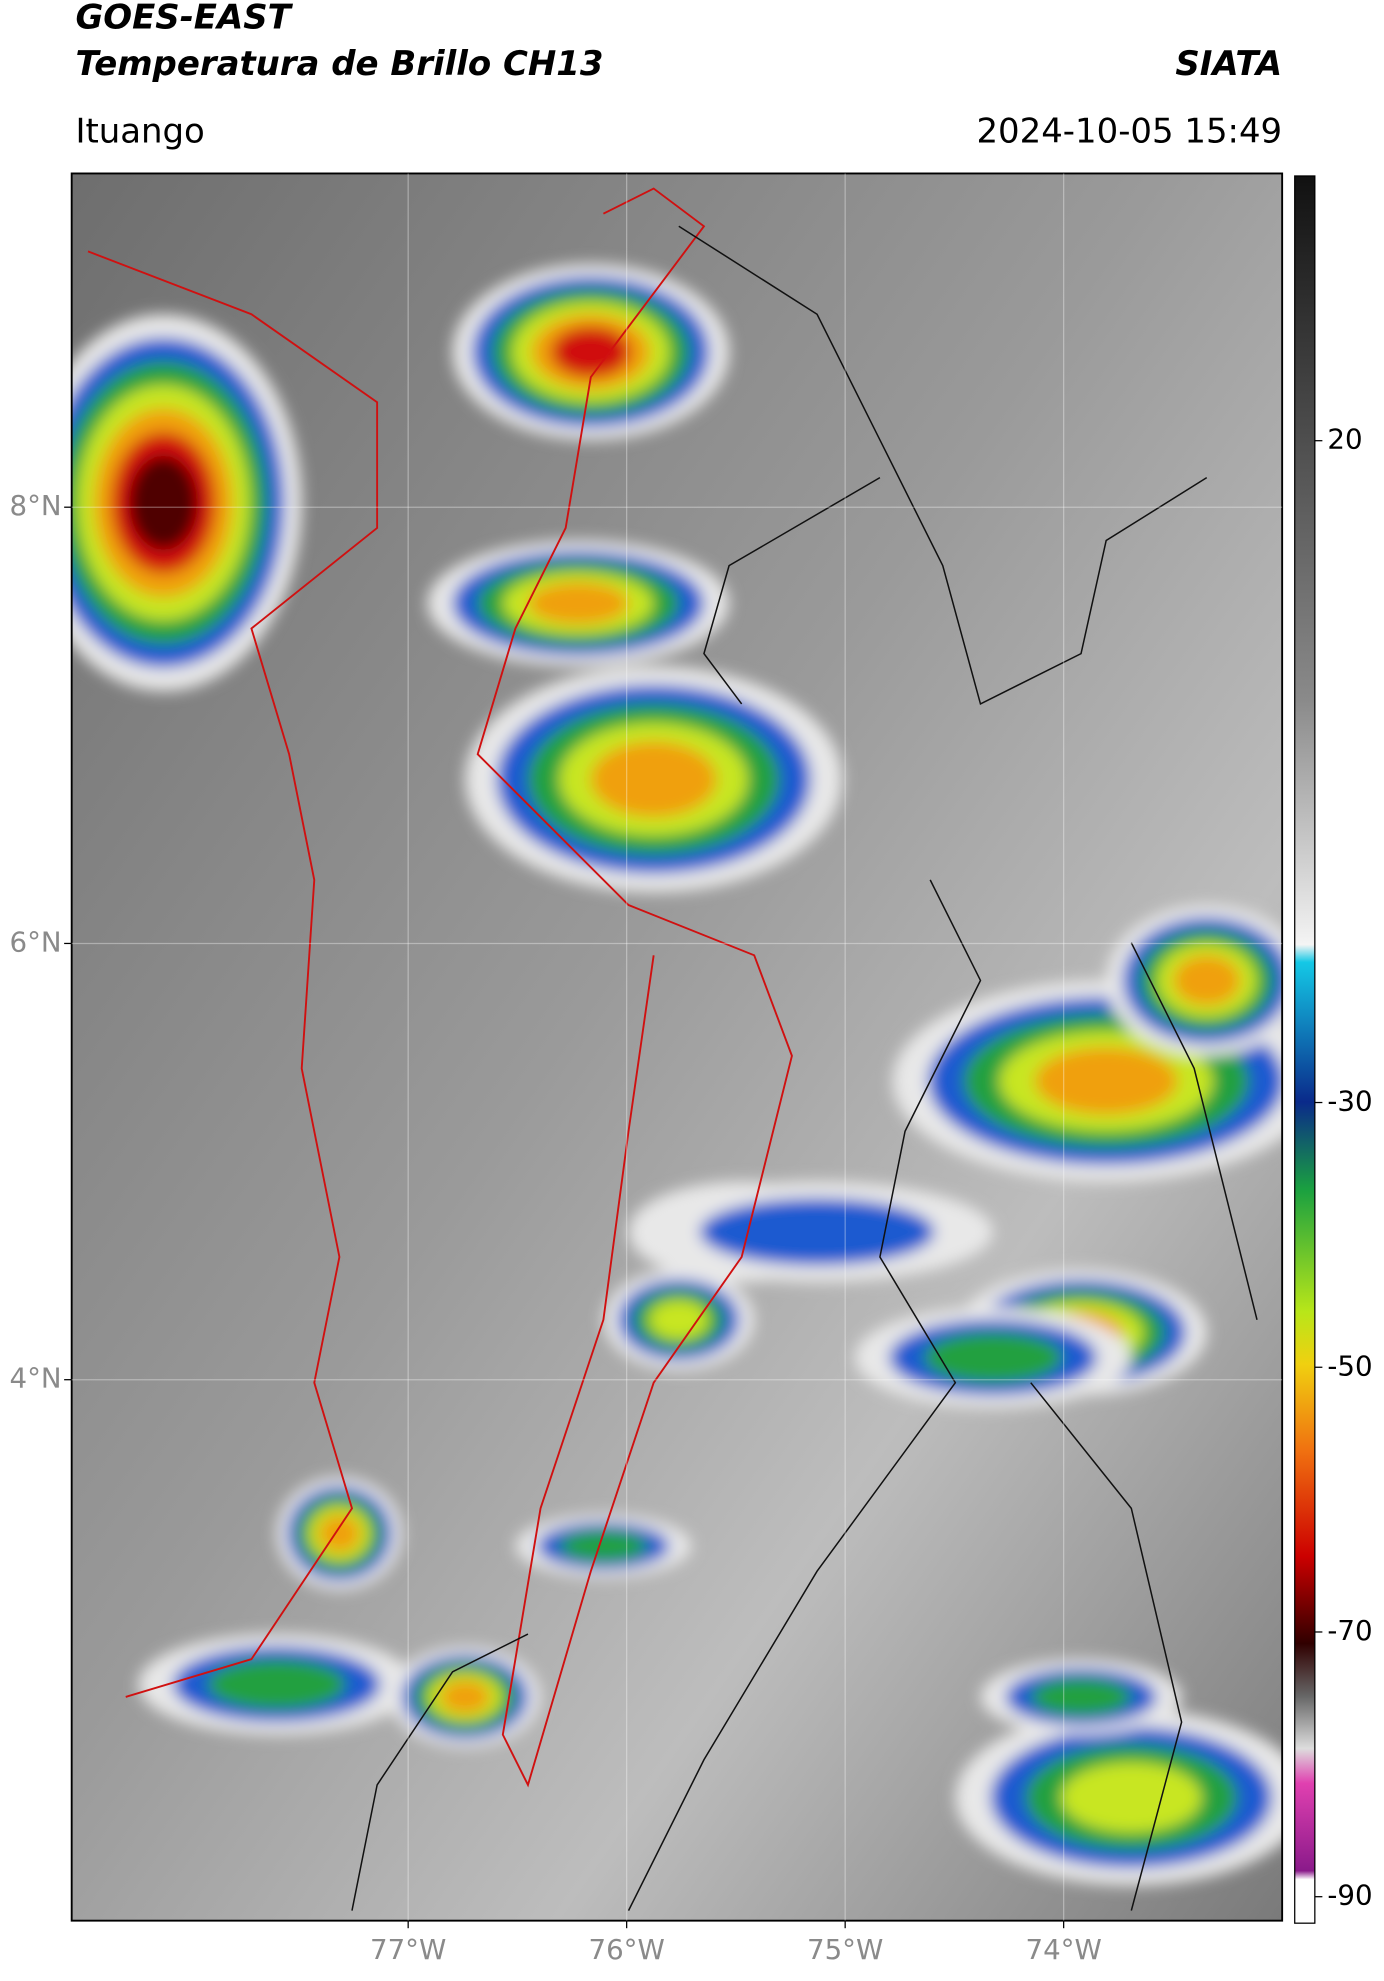 This screenshot has height=1981, width=1384. Describe the element at coordinates (1349, 1895) in the screenshot. I see `colorbar-tick-label: -90` at that location.